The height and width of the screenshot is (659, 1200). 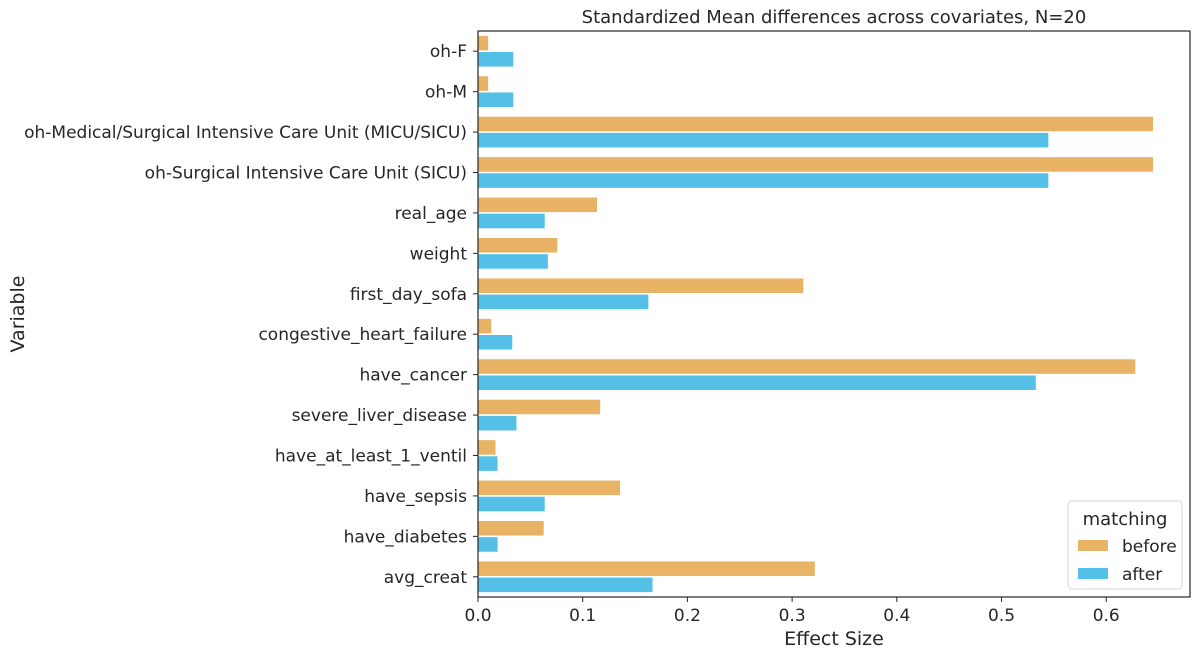 What do you see at coordinates (362, 335) in the screenshot?
I see `y-tick-label: congestive_heart_failure` at bounding box center [362, 335].